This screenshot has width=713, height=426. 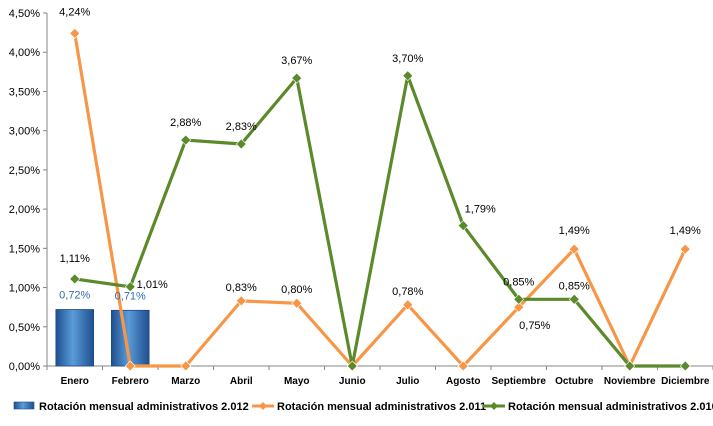 I want to click on y-tick-label: 1,00%, so click(x=24, y=289).